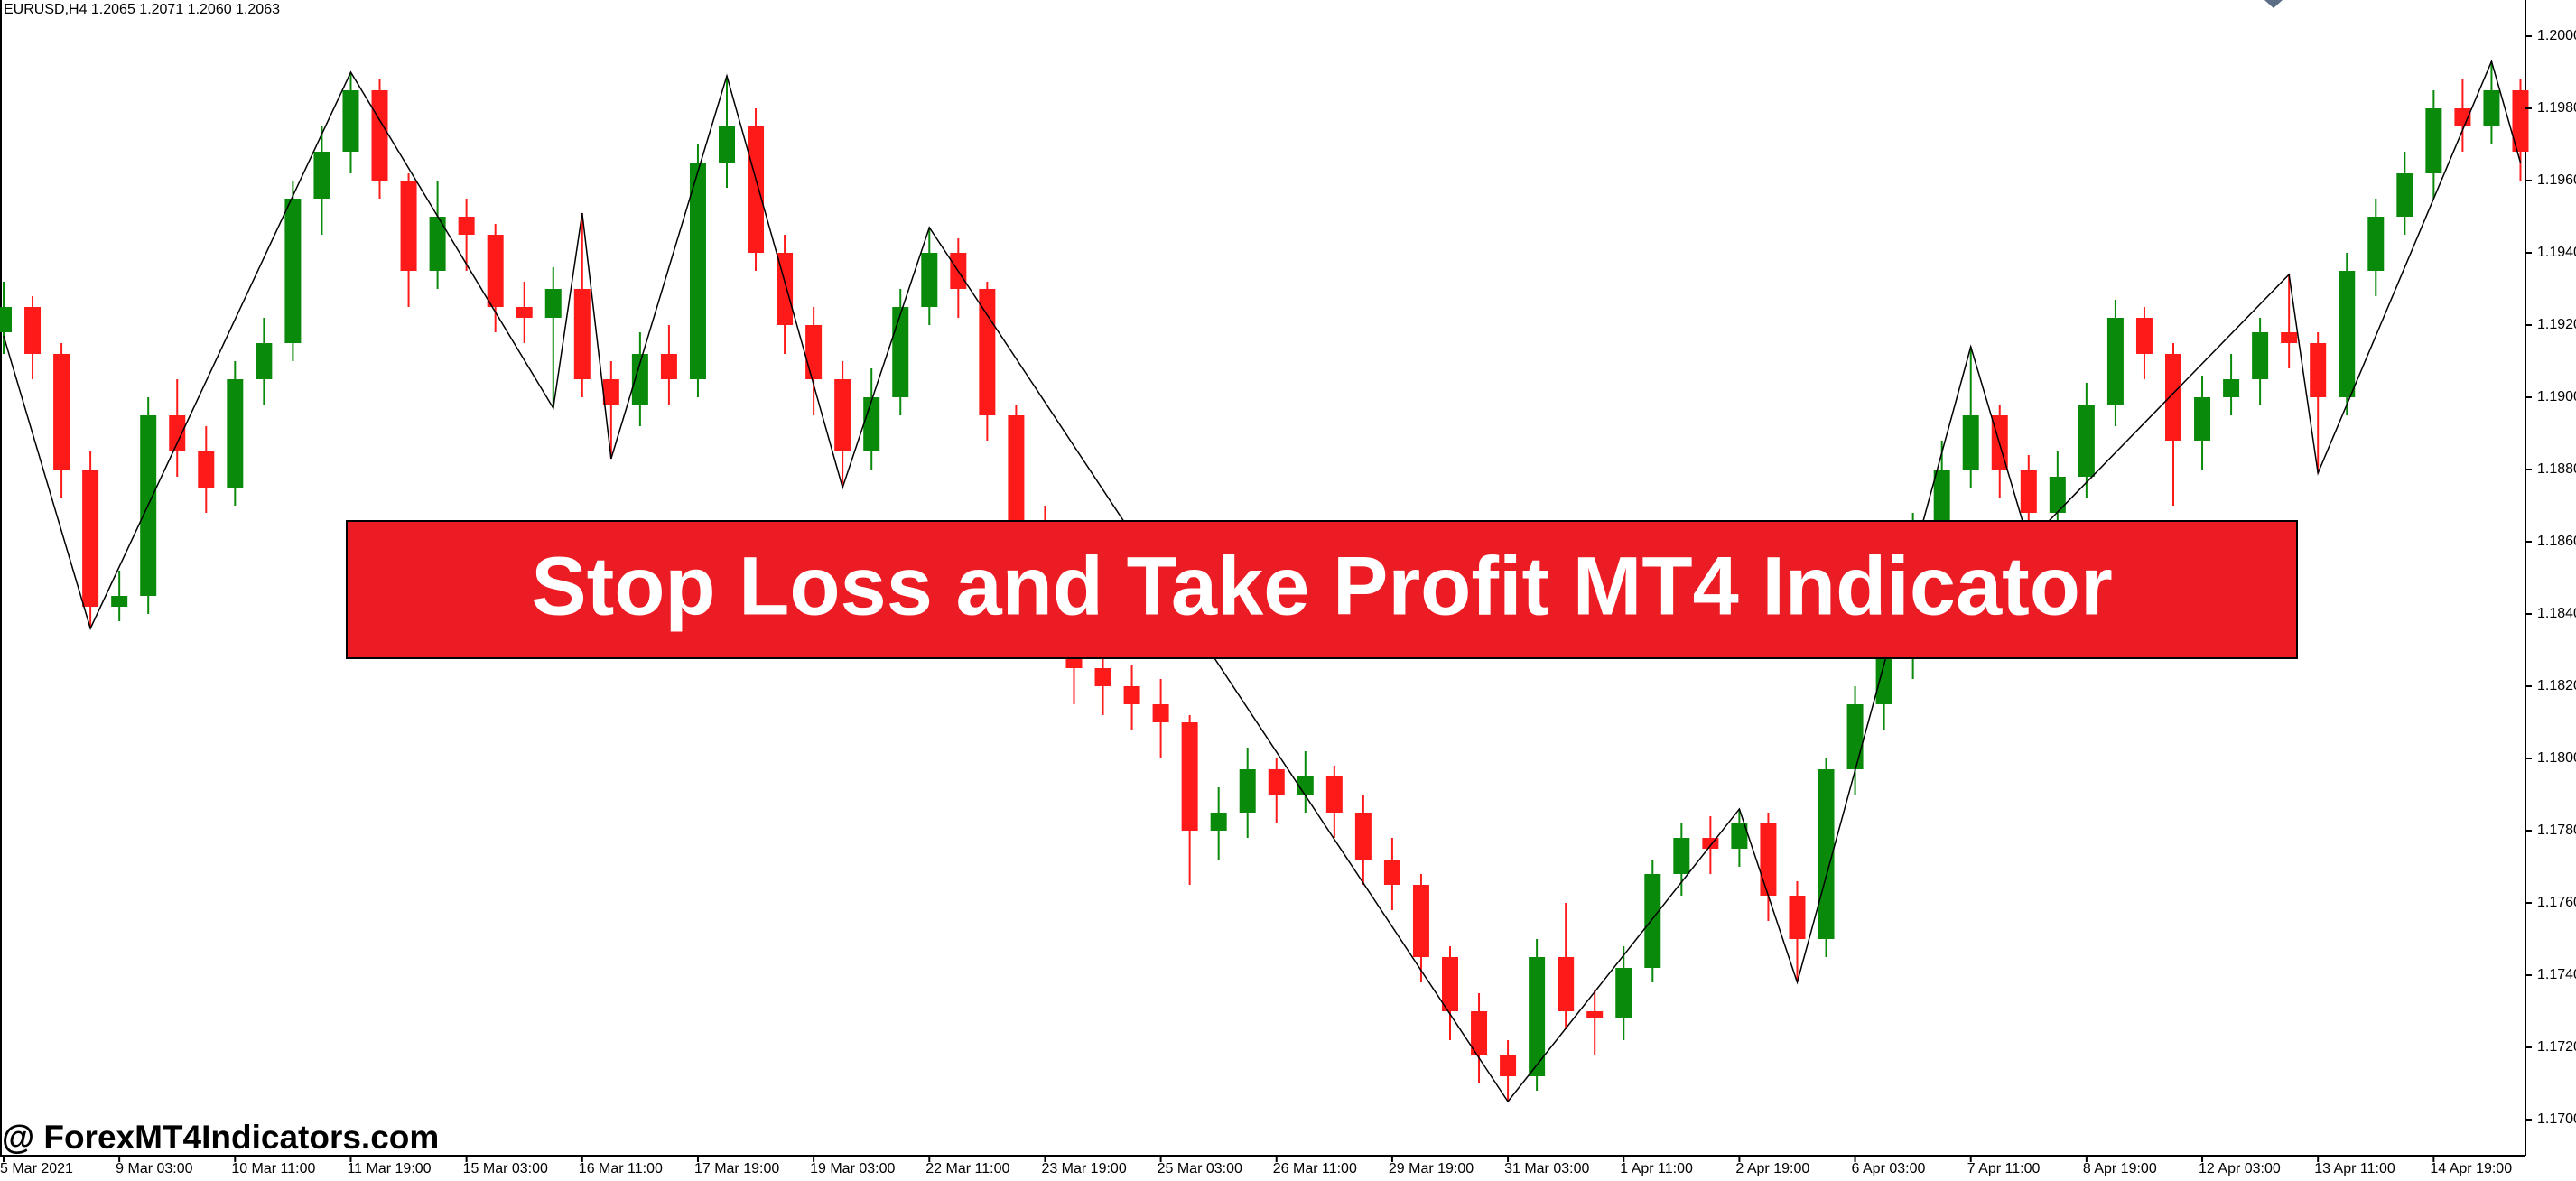 The image size is (2576, 1181). I want to click on y-tick-label: 1.1700, so click(2556, 1119).